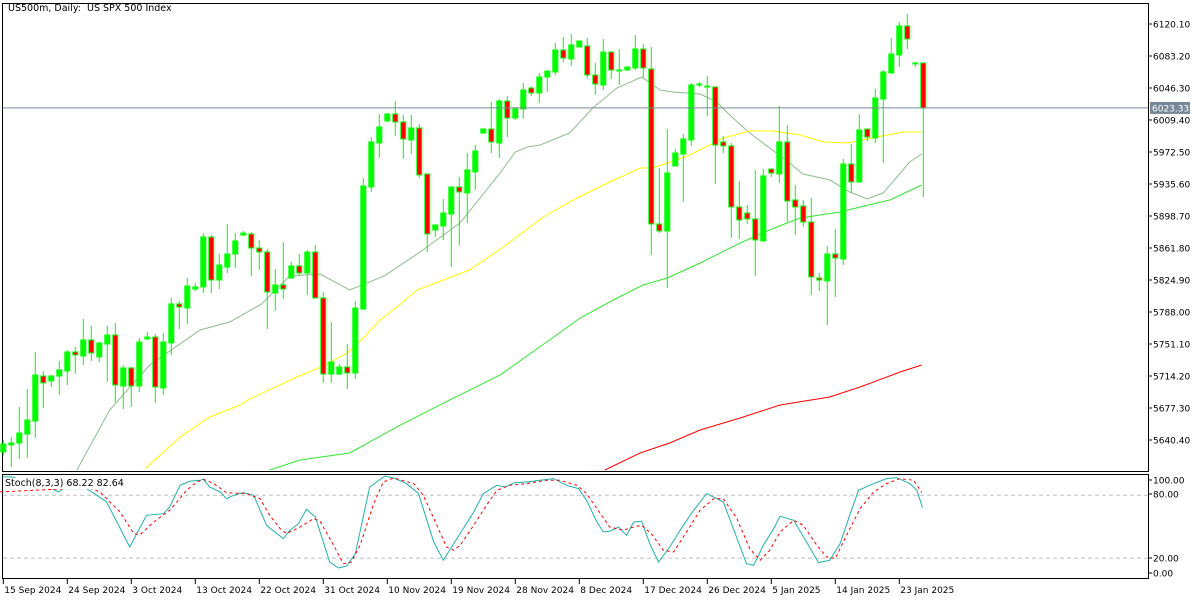  I want to click on y-tick-label: 5861.80, so click(1171, 250).